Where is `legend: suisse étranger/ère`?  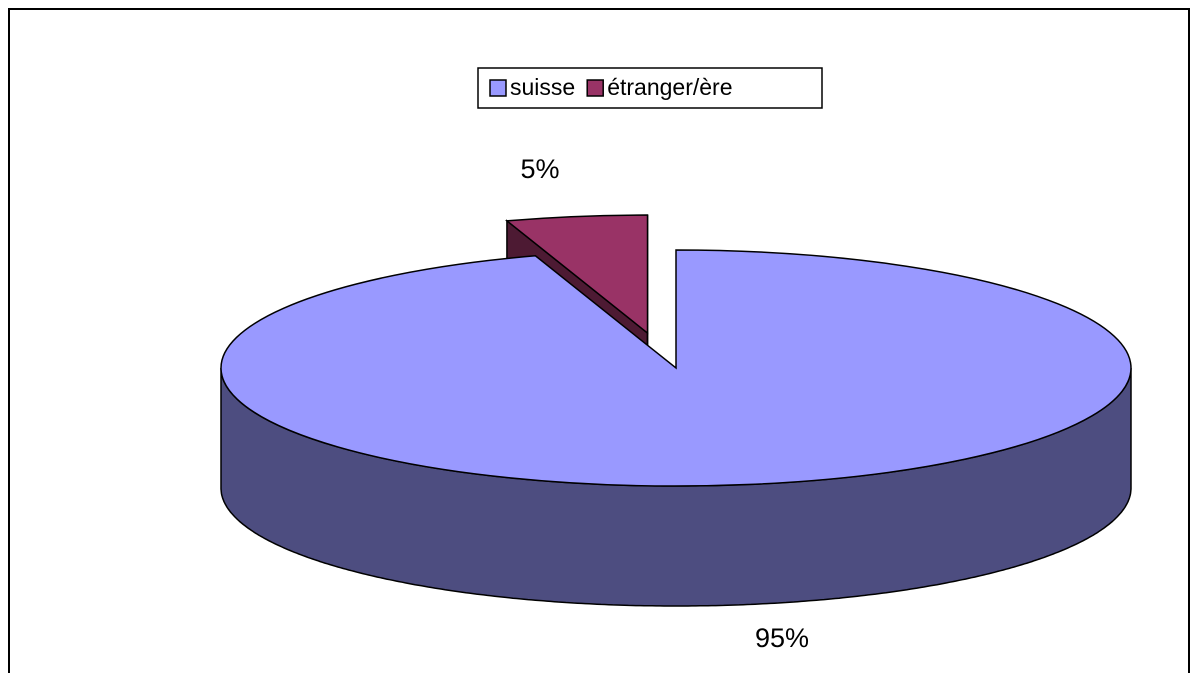
legend: suisse étranger/ère is located at coordinates (611, 87).